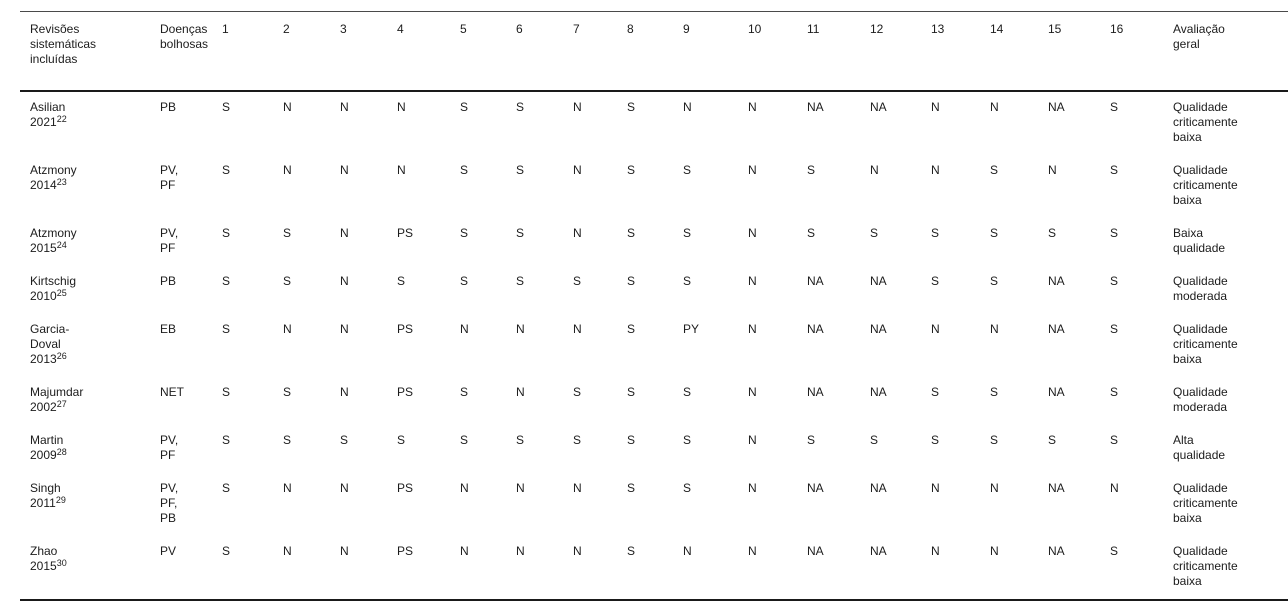  I want to click on score-cell-12: NA, so click(878, 329).